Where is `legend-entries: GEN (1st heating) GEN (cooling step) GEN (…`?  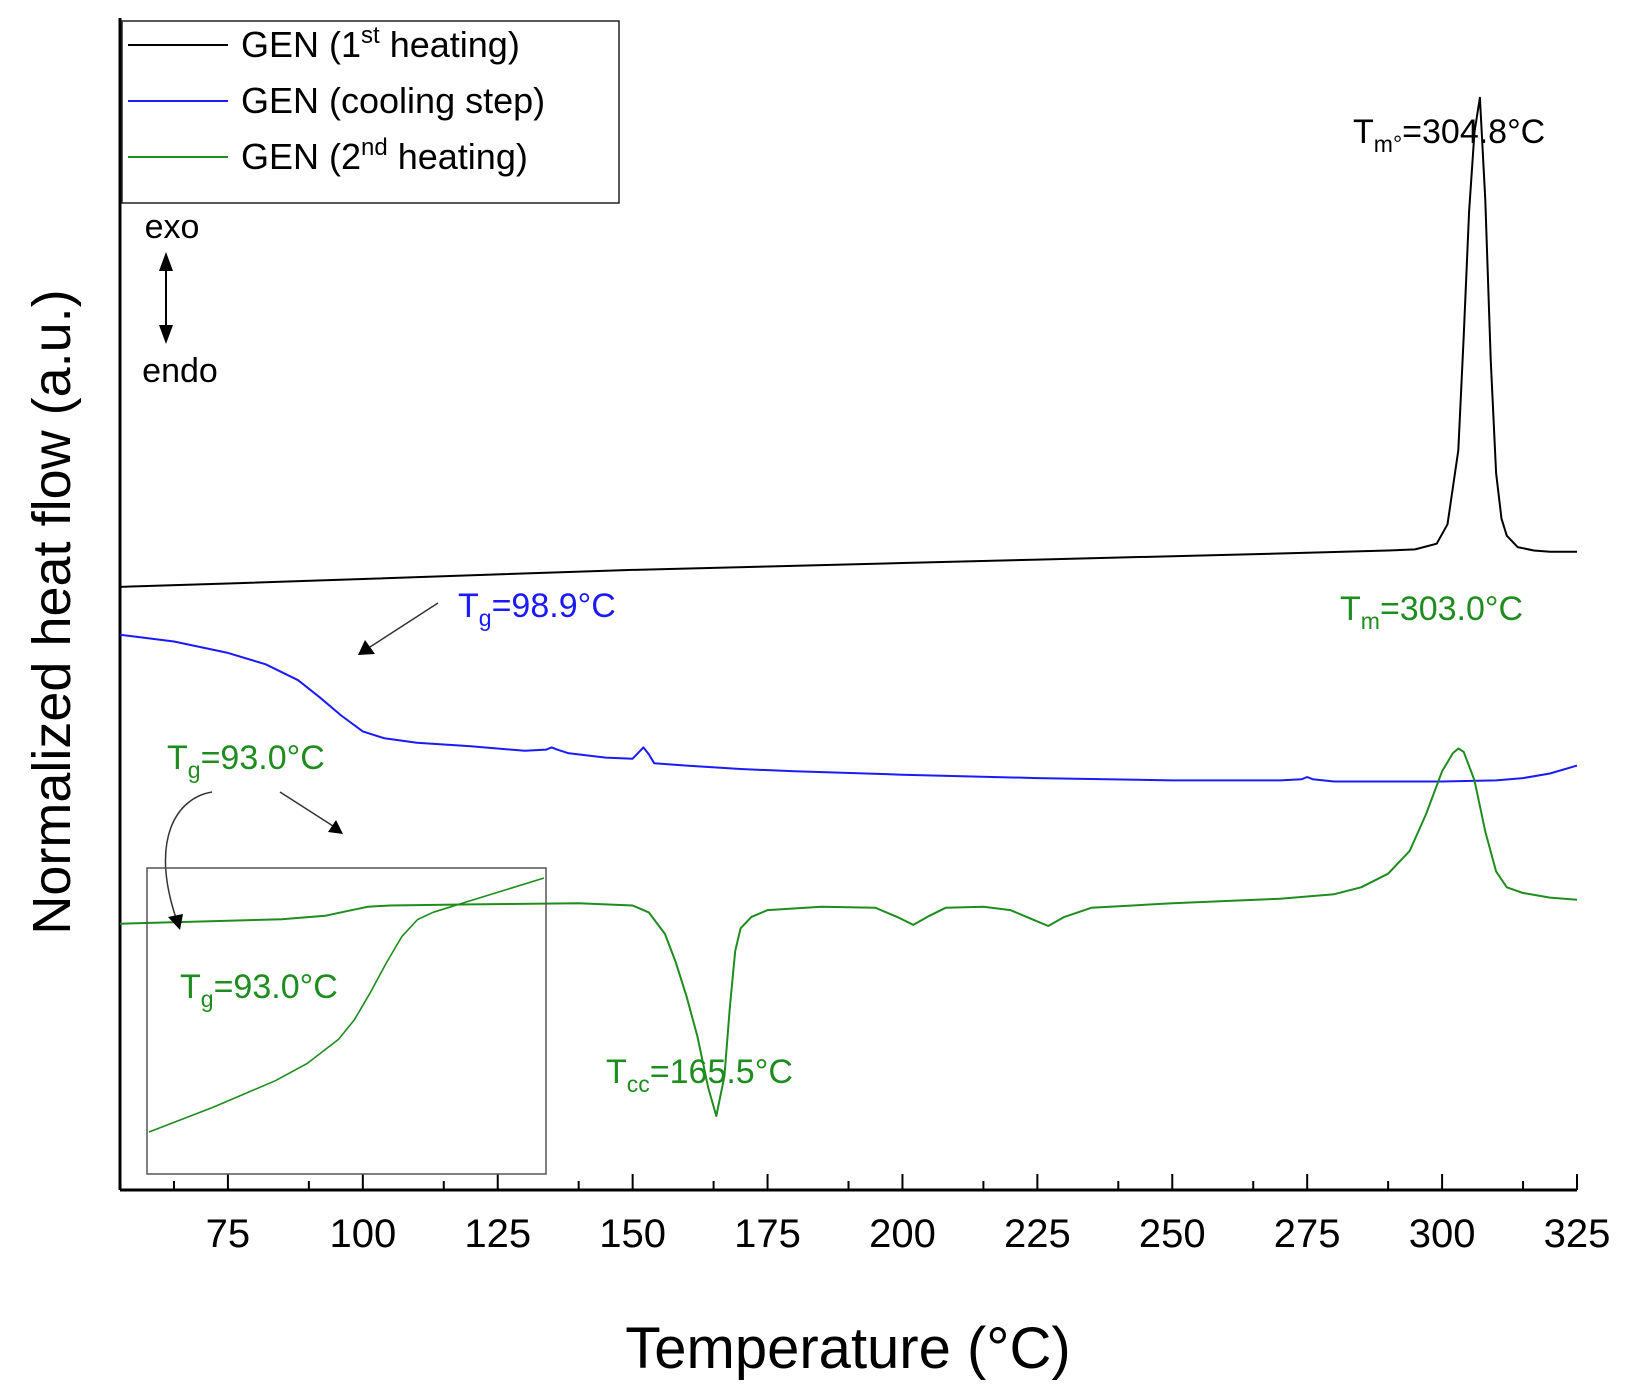
legend-entries: GEN (1st heating) GEN (cooling step) GEN (… is located at coordinates (336, 99).